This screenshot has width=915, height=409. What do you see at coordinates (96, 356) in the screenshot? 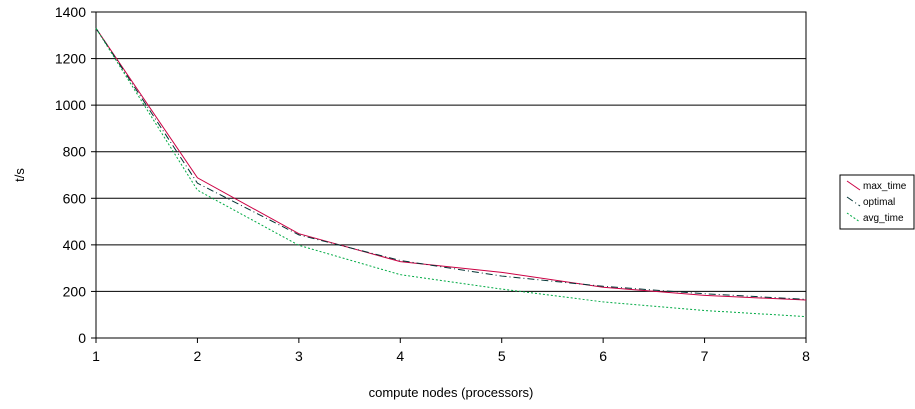
I see `x-tick-label: 1` at bounding box center [96, 356].